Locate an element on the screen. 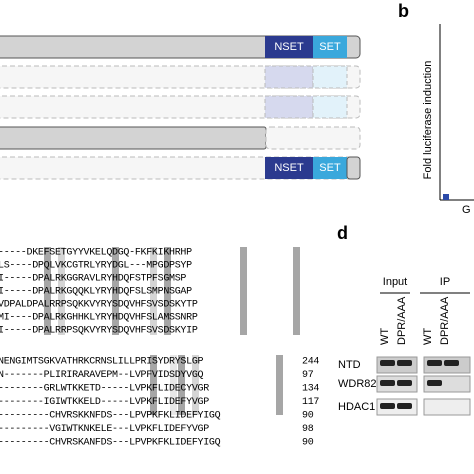 The width and height of the screenshot is (474, 474). sequence: I-----DPALRRPSQKVYRYSDQVHFSVSDSKYIP is located at coordinates (99, 331).